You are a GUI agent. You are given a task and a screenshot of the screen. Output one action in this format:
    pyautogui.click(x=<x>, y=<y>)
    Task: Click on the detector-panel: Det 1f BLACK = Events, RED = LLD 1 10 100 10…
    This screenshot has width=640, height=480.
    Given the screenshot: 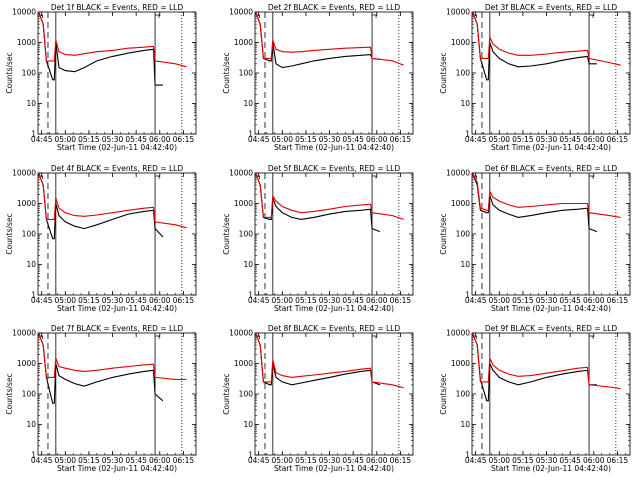 What is the action you would take?
    pyautogui.click(x=101, y=77)
    